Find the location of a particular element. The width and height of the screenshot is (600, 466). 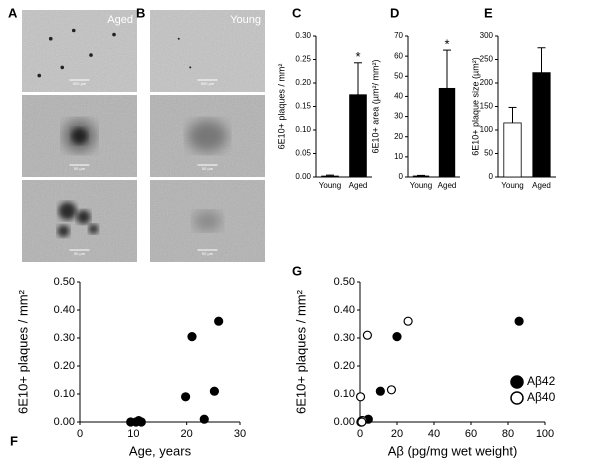

y-tick-label: 0.50 is located at coordinates (344, 282).